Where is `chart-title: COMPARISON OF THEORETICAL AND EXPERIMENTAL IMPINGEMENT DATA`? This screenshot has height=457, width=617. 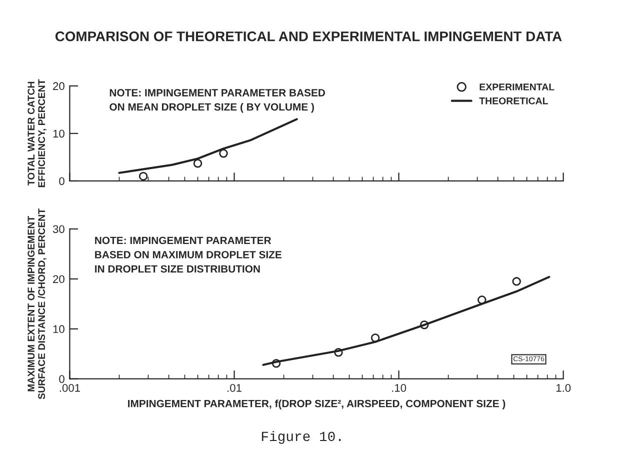 chart-title: COMPARISON OF THEORETICAL AND EXPERIMENTAL IMPINGEMENT DATA is located at coordinates (308, 36).